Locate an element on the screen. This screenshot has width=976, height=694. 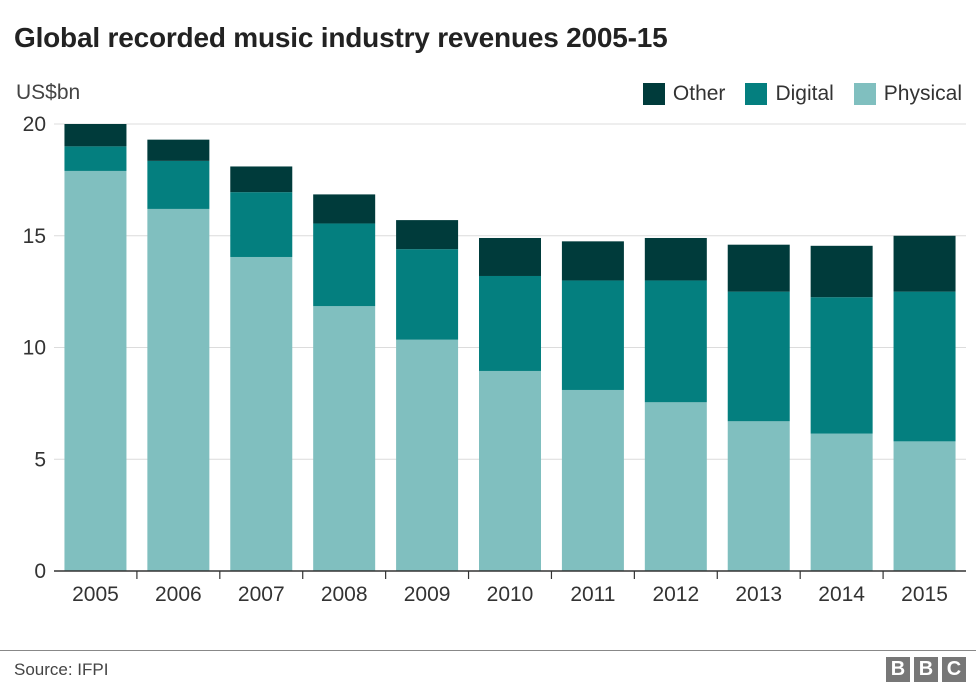
bbc-logo-letter: C is located at coordinates (954, 669).